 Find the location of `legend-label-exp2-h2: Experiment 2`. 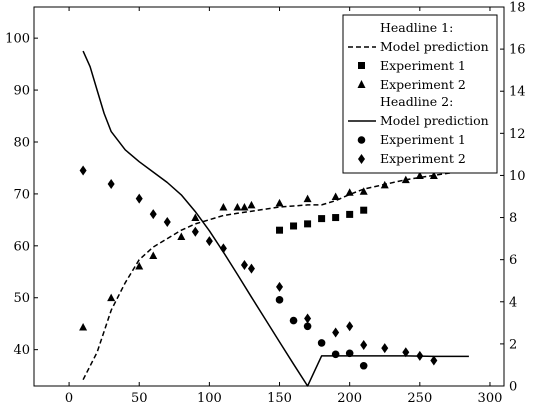

legend-label-exp2-h2: Experiment 2 is located at coordinates (423, 158).